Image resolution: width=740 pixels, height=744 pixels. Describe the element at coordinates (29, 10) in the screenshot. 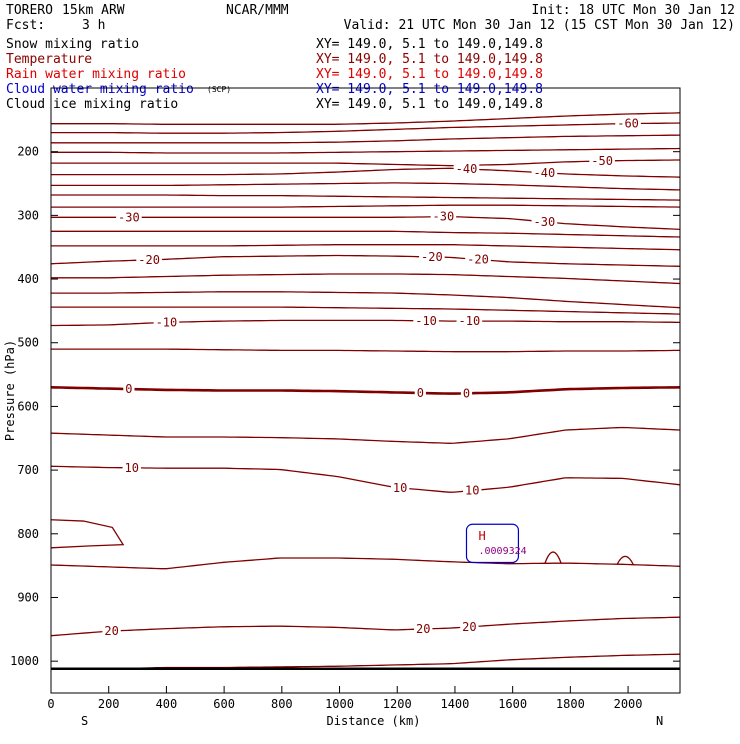

I see `model-name: TORERO` at that location.